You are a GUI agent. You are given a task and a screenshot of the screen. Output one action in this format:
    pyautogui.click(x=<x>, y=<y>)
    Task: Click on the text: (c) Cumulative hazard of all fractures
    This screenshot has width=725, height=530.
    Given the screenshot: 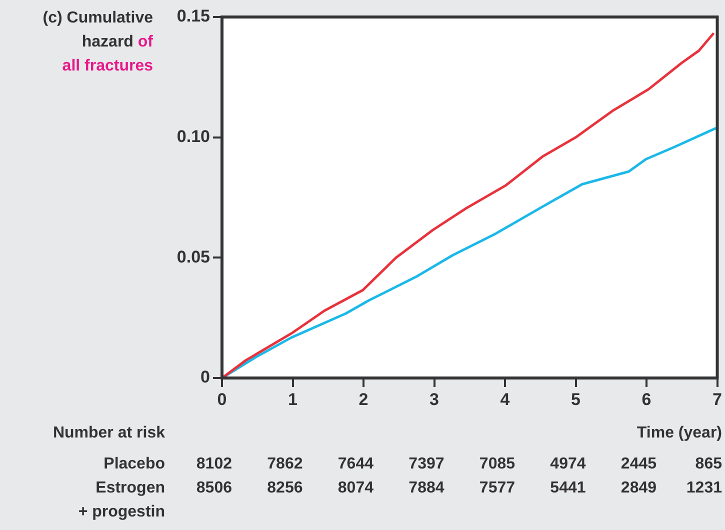 What is the action you would take?
    pyautogui.click(x=98, y=41)
    